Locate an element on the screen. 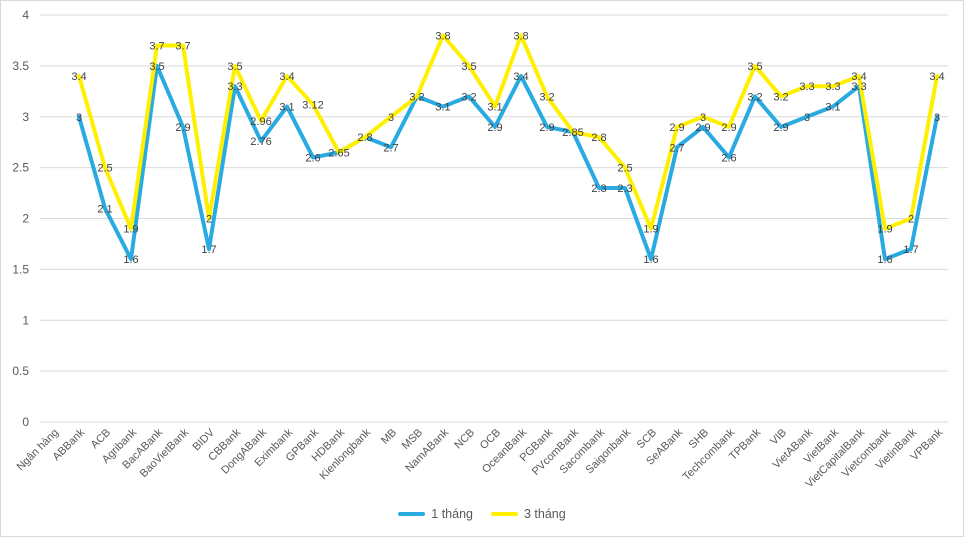  y-axis-tick-label: 2.5 is located at coordinates (20, 168).